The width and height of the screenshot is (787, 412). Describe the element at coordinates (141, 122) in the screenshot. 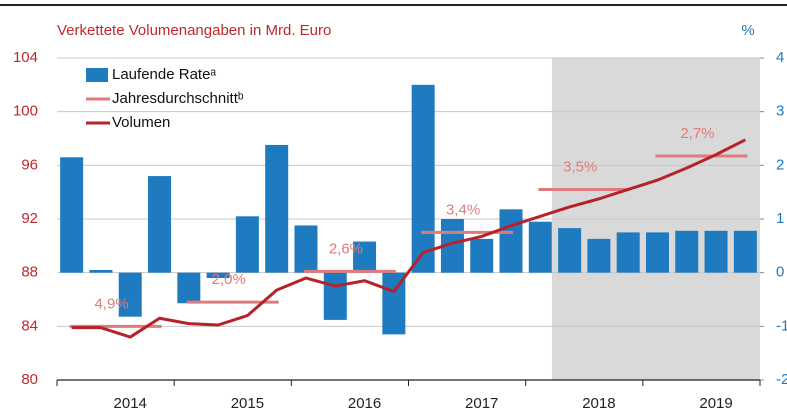

I see `legend-label: Volumen` at that location.